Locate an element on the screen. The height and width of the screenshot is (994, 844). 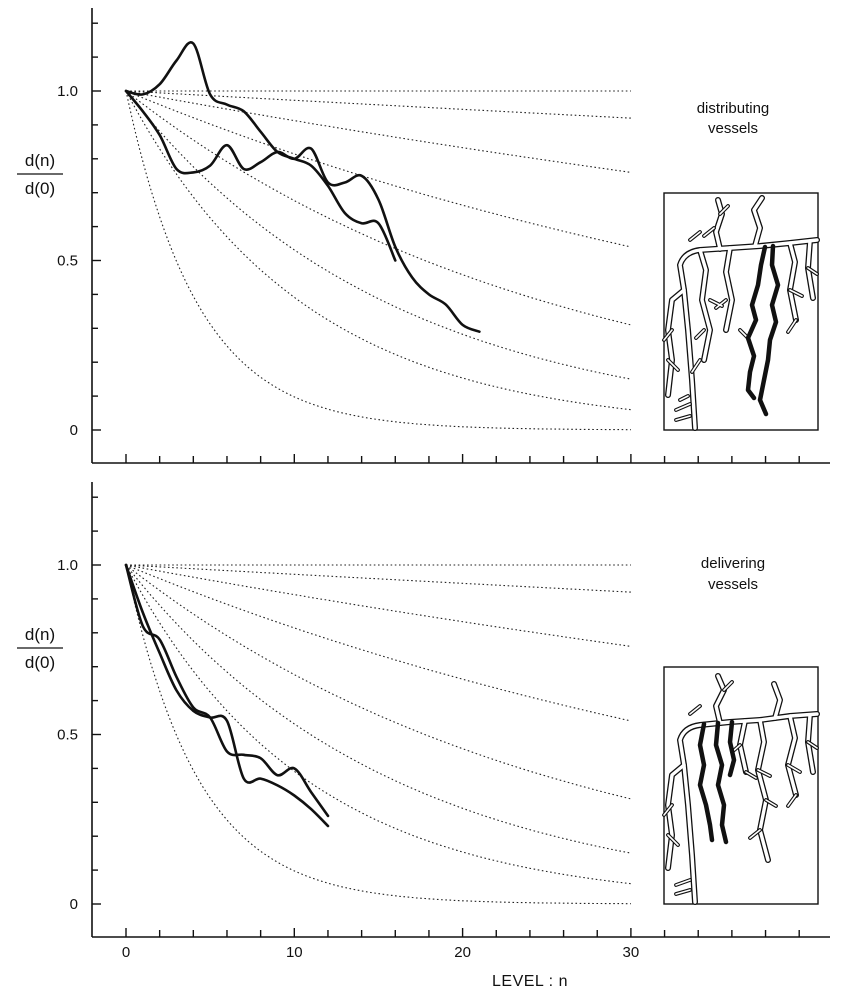
y-tick-label-top-0.5: 0.5 is located at coordinates (67, 261).